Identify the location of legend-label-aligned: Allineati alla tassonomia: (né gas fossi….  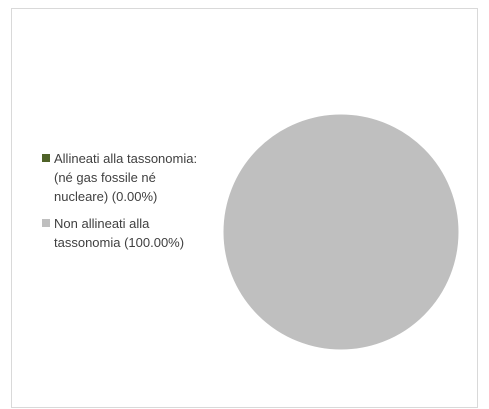
(126, 177).